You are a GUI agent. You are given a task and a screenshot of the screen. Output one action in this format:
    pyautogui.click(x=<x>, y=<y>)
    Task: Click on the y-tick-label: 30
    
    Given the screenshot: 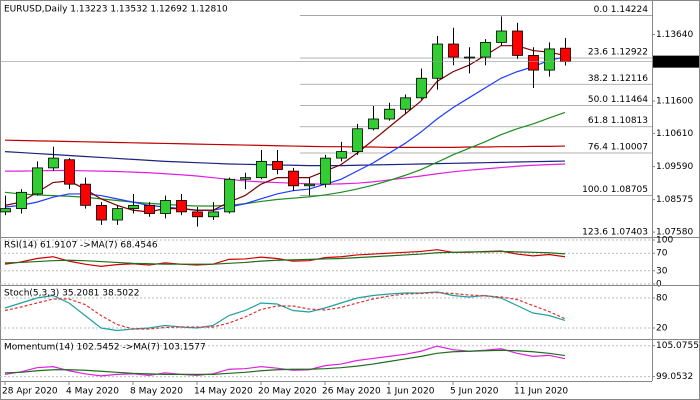 What is the action you would take?
    pyautogui.click(x=662, y=271)
    